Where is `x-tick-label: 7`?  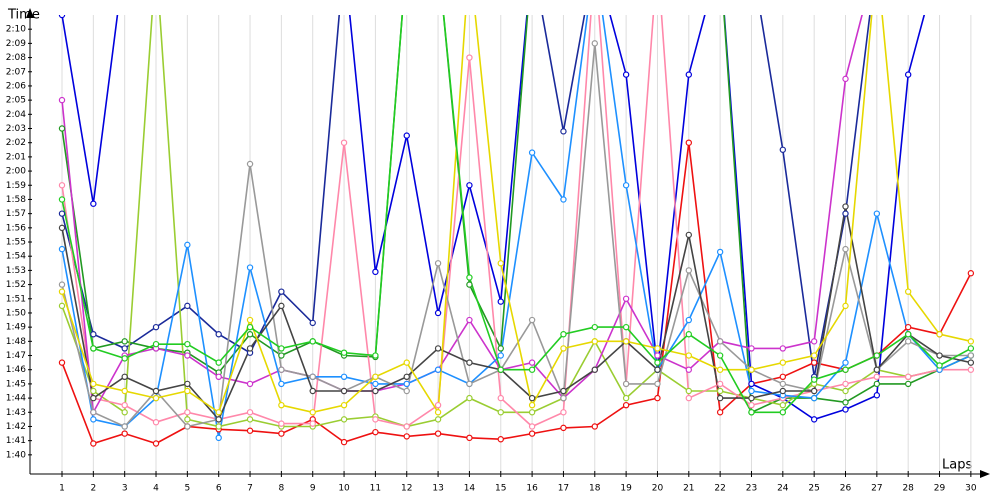 x-tick-label: 7 is located at coordinates (250, 489).